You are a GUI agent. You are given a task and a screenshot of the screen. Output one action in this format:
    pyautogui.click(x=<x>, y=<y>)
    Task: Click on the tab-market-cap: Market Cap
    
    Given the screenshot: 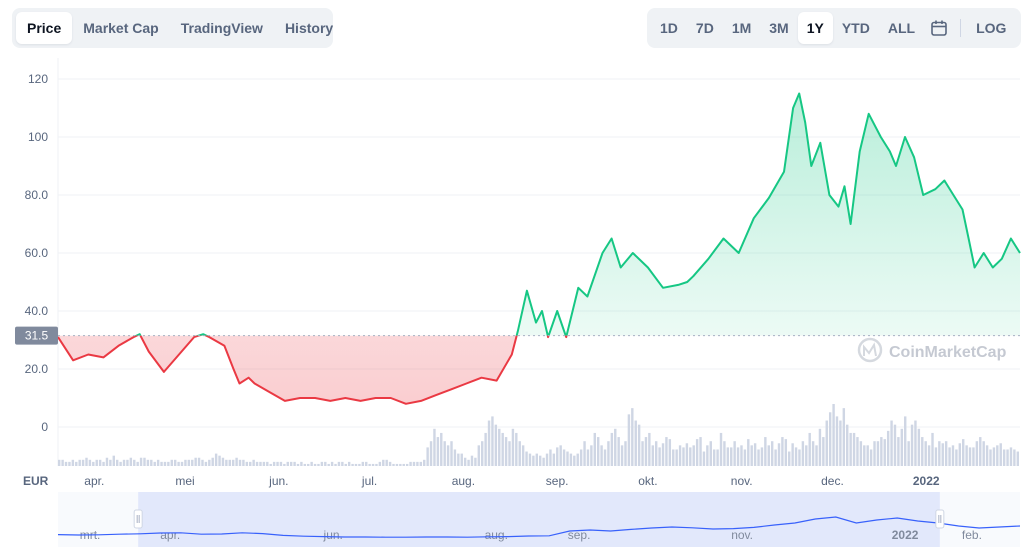 What is the action you would take?
    pyautogui.click(x=121, y=28)
    